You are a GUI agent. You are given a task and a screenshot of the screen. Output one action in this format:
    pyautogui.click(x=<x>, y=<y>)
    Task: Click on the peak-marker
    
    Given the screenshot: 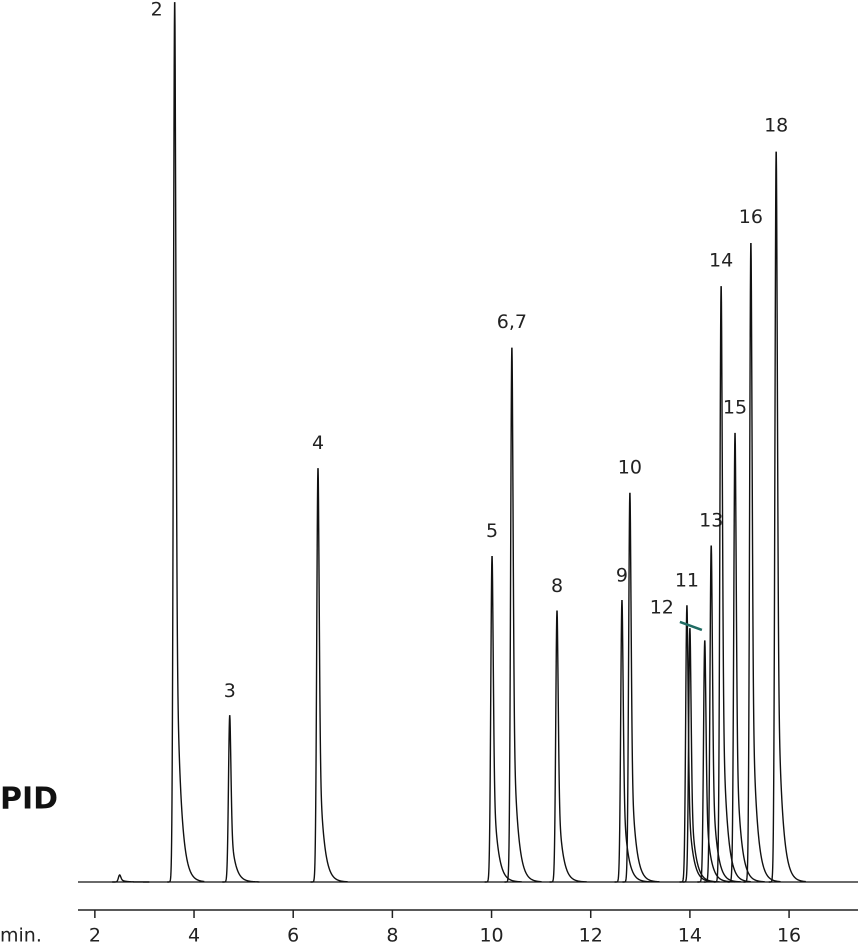 What is the action you would take?
    pyautogui.click(x=691, y=626)
    